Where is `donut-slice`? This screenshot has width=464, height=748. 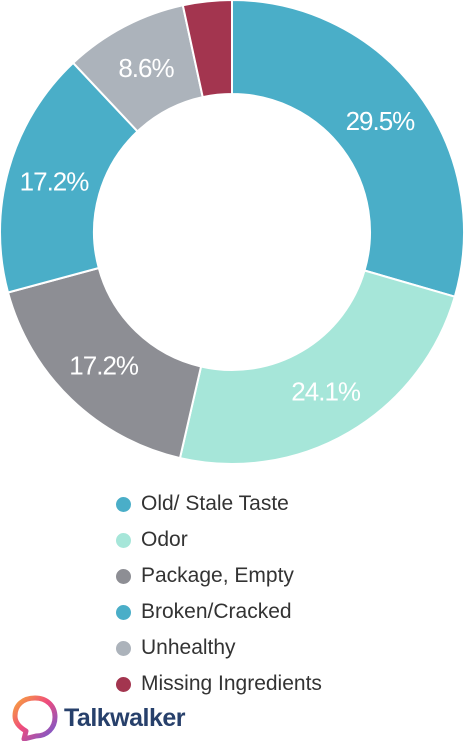
donut-slice is located at coordinates (207, 49).